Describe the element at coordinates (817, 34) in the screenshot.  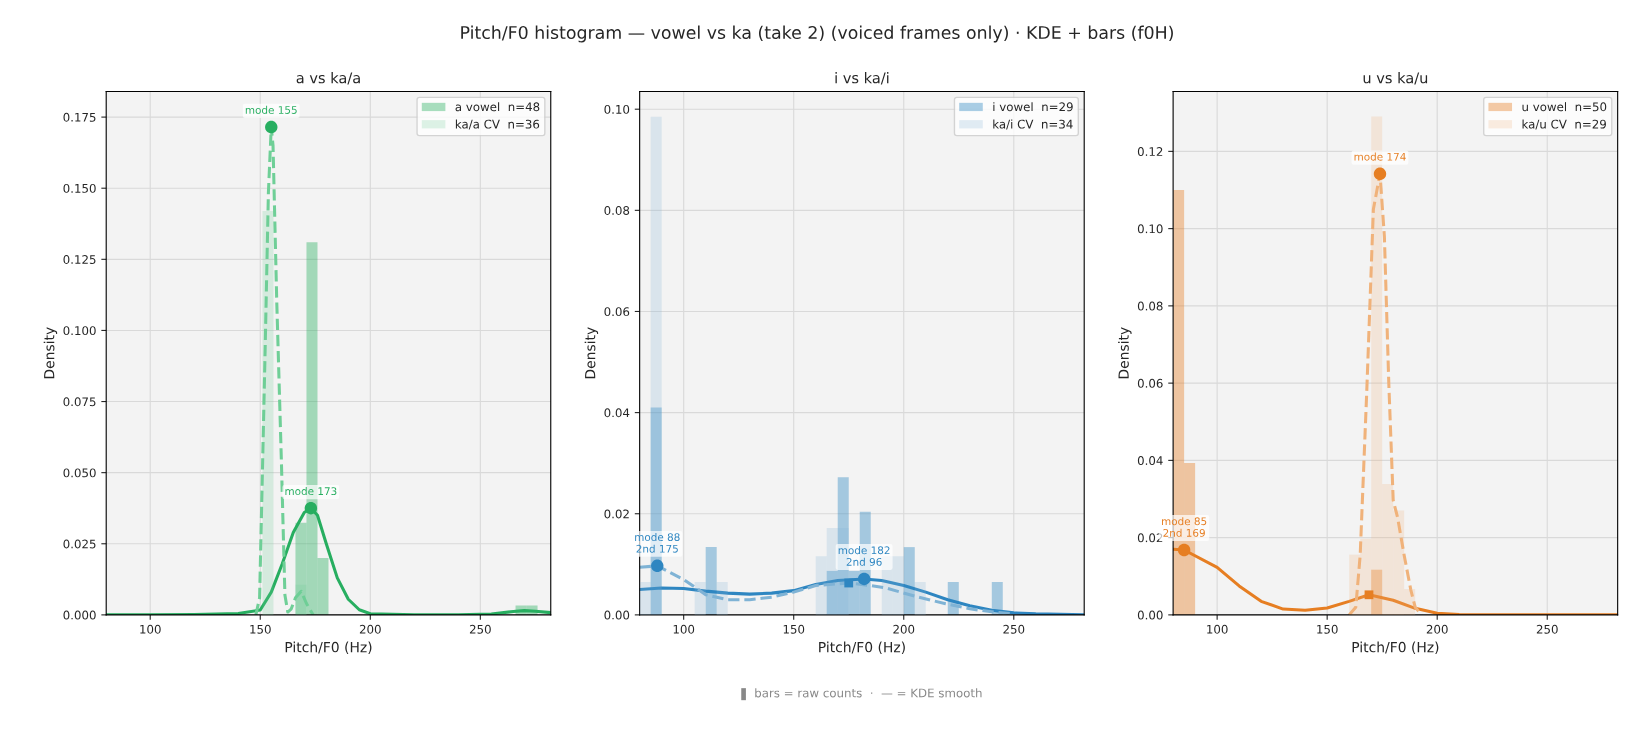
I see `text: Pitch/F0 histogram — vowel vs ka (take 2) (voiced frames only) · KDE + bars (f0H)` at that location.